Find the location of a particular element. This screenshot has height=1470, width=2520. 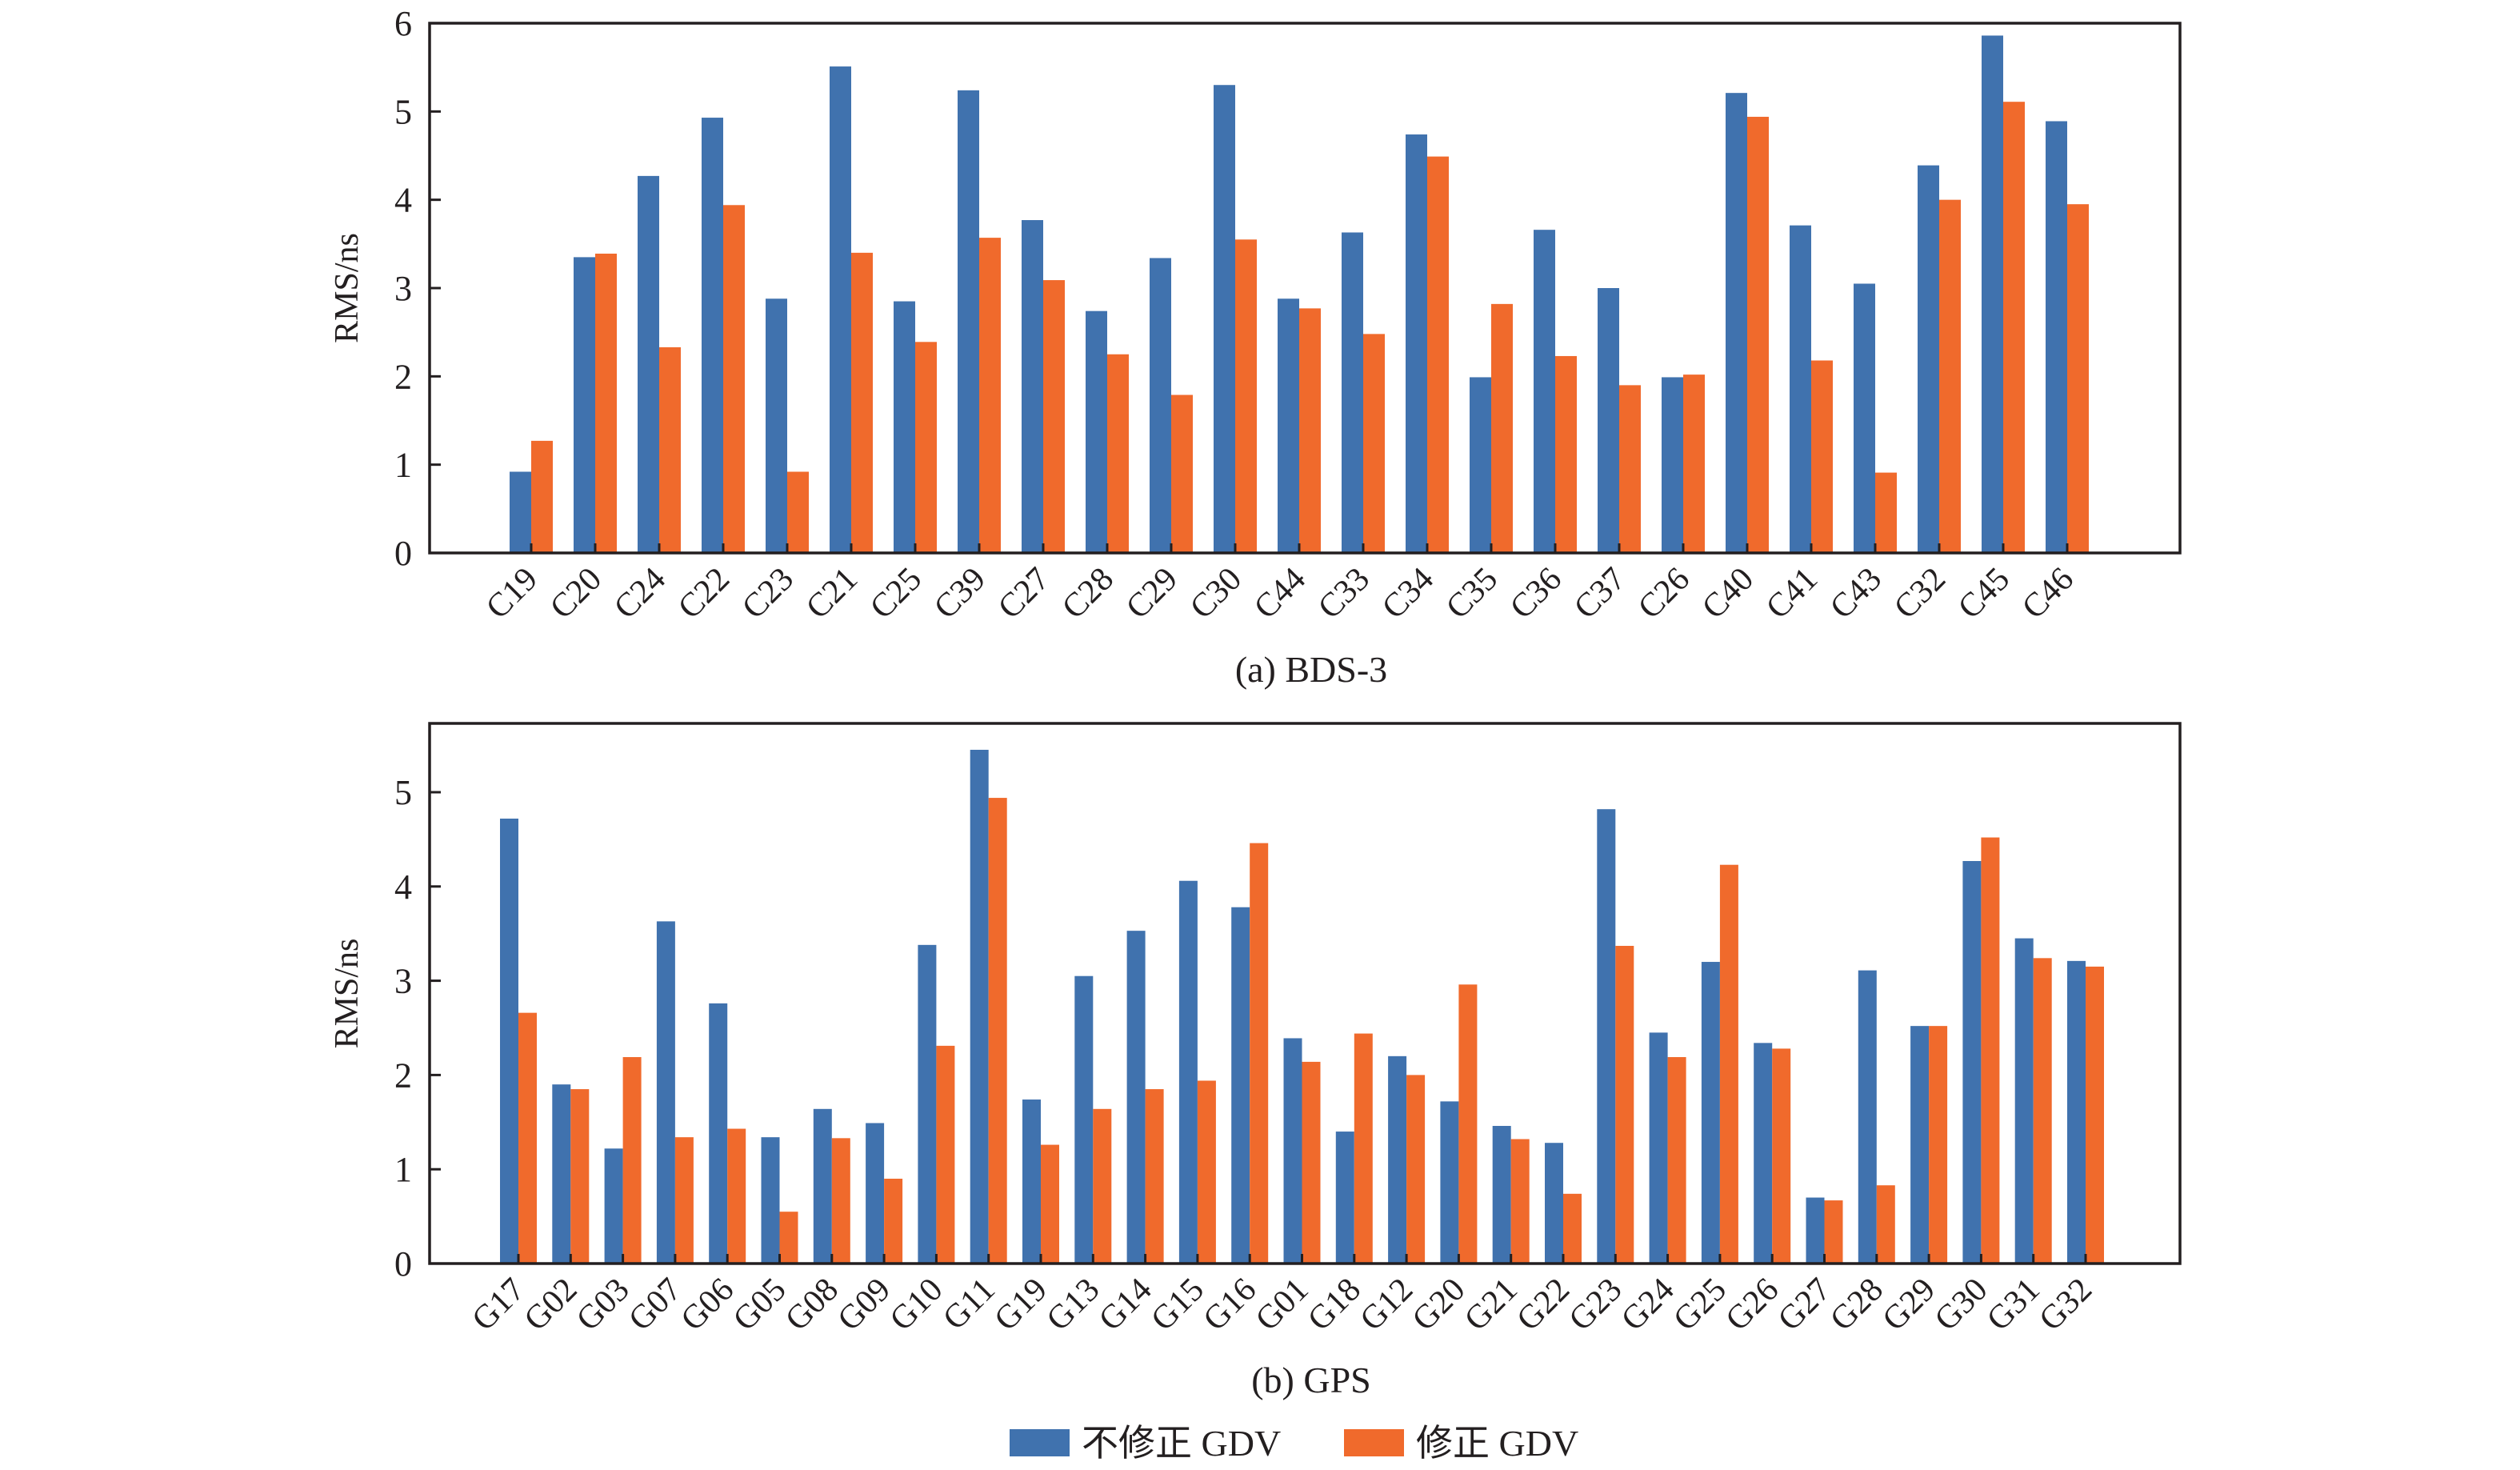

bar-corrected-g27 is located at coordinates (1833, 1232).